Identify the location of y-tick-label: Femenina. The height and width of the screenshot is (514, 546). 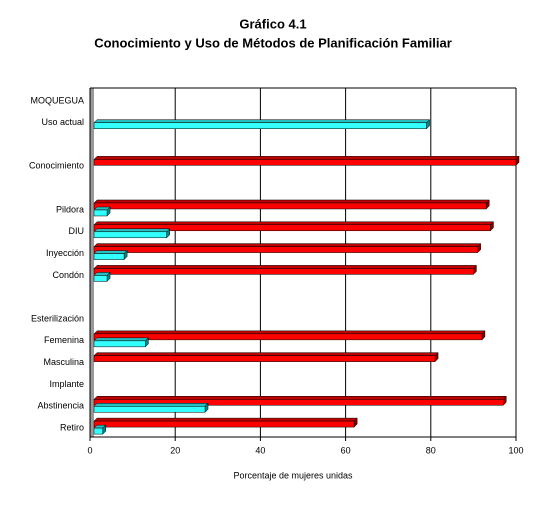
(64, 340).